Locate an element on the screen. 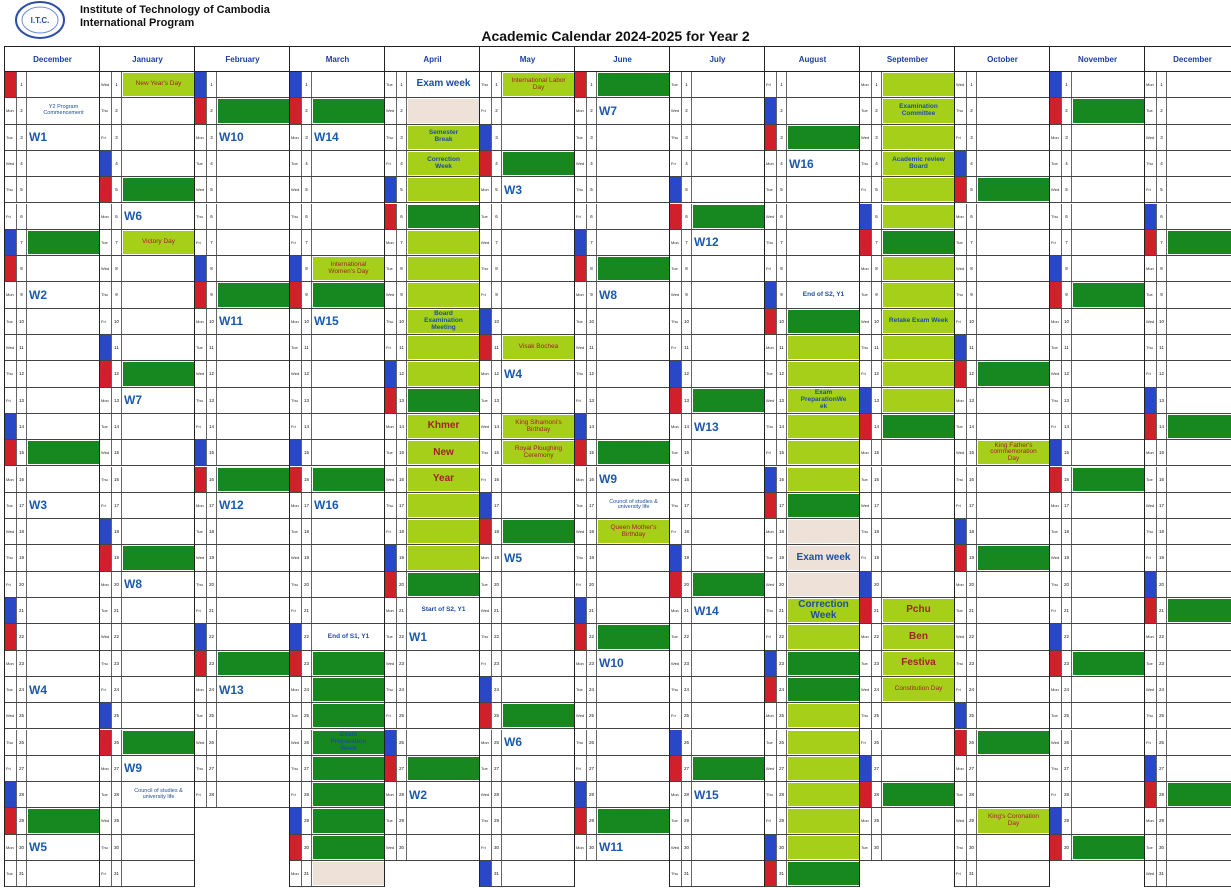  day-cell: Wed 15 is located at coordinates (147, 453).